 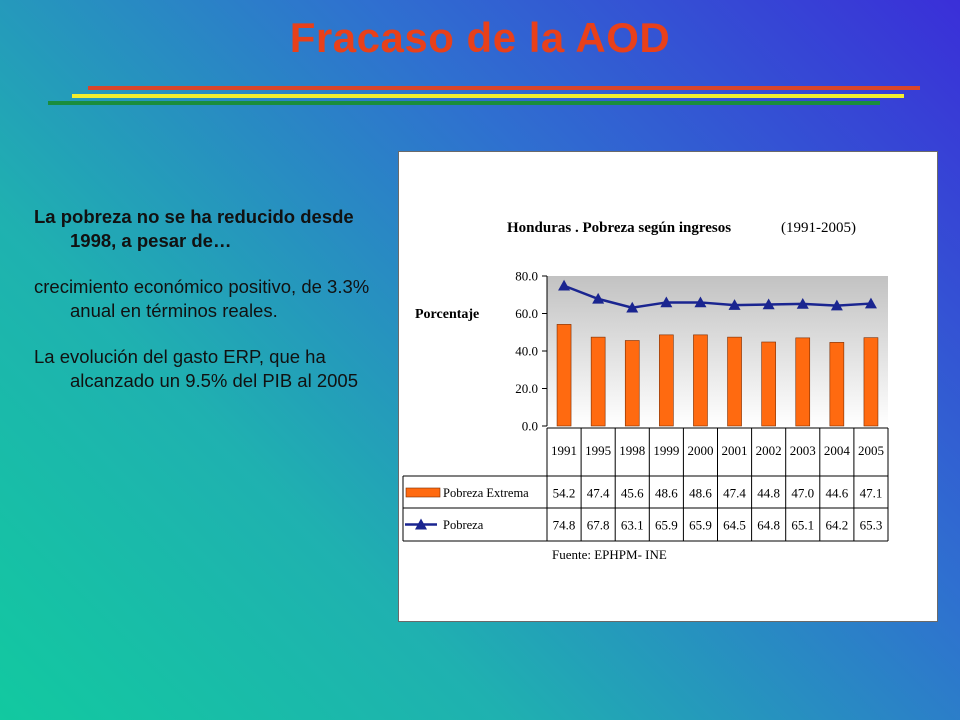 I want to click on title-rule-red, so click(x=504, y=88).